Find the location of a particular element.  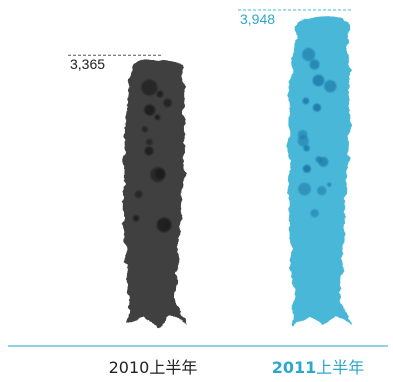

category-year-1: 2010 is located at coordinates (129, 367).